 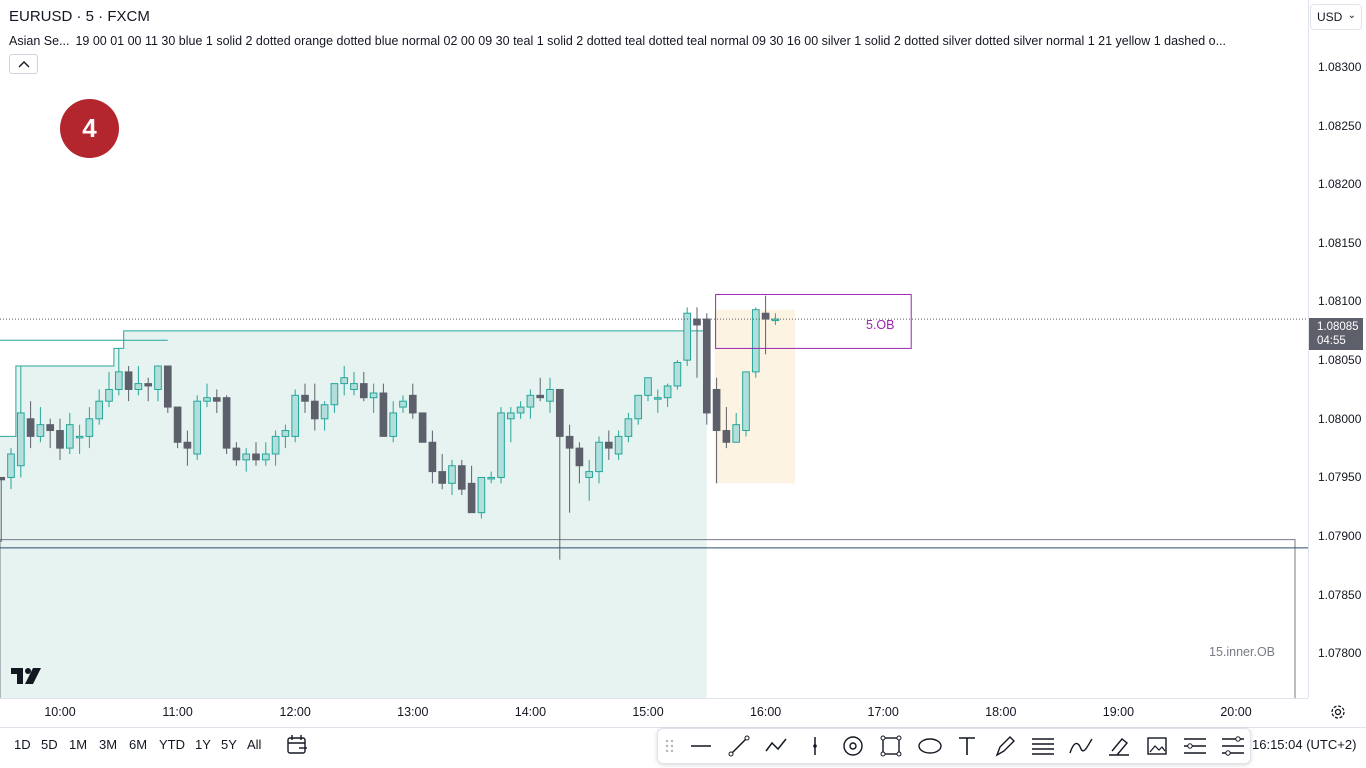 What do you see at coordinates (1340, 125) in the screenshot?
I see `price-tick-label: 1.08250` at bounding box center [1340, 125].